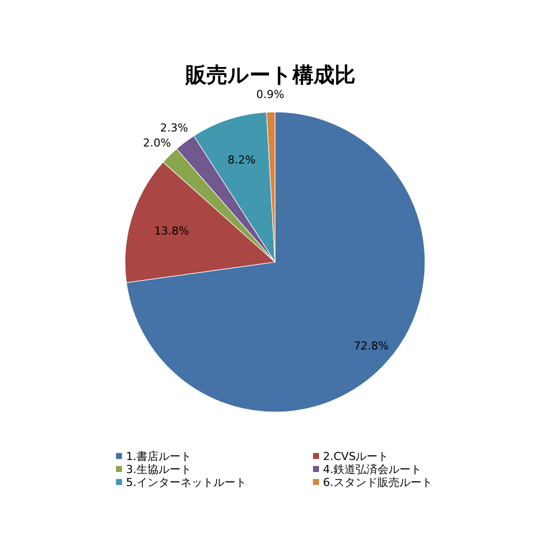 The width and height of the screenshot is (541, 533). Describe the element at coordinates (372, 469) in the screenshot. I see `legend-label: 4.鉄道弘済会ルート` at that location.